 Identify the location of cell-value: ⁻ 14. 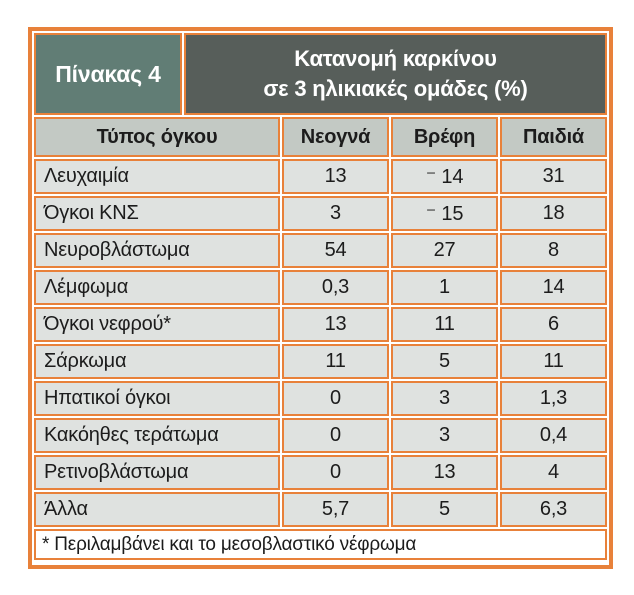
(444, 176).